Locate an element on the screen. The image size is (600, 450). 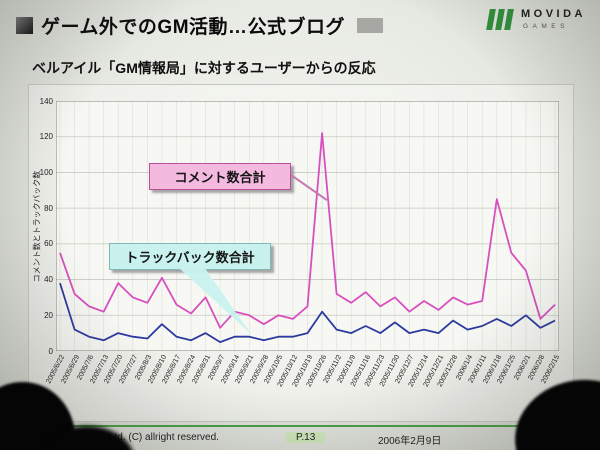
slide-title-row: ゲーム外でのGM活動…公式ブログ is located at coordinates (200, 25).